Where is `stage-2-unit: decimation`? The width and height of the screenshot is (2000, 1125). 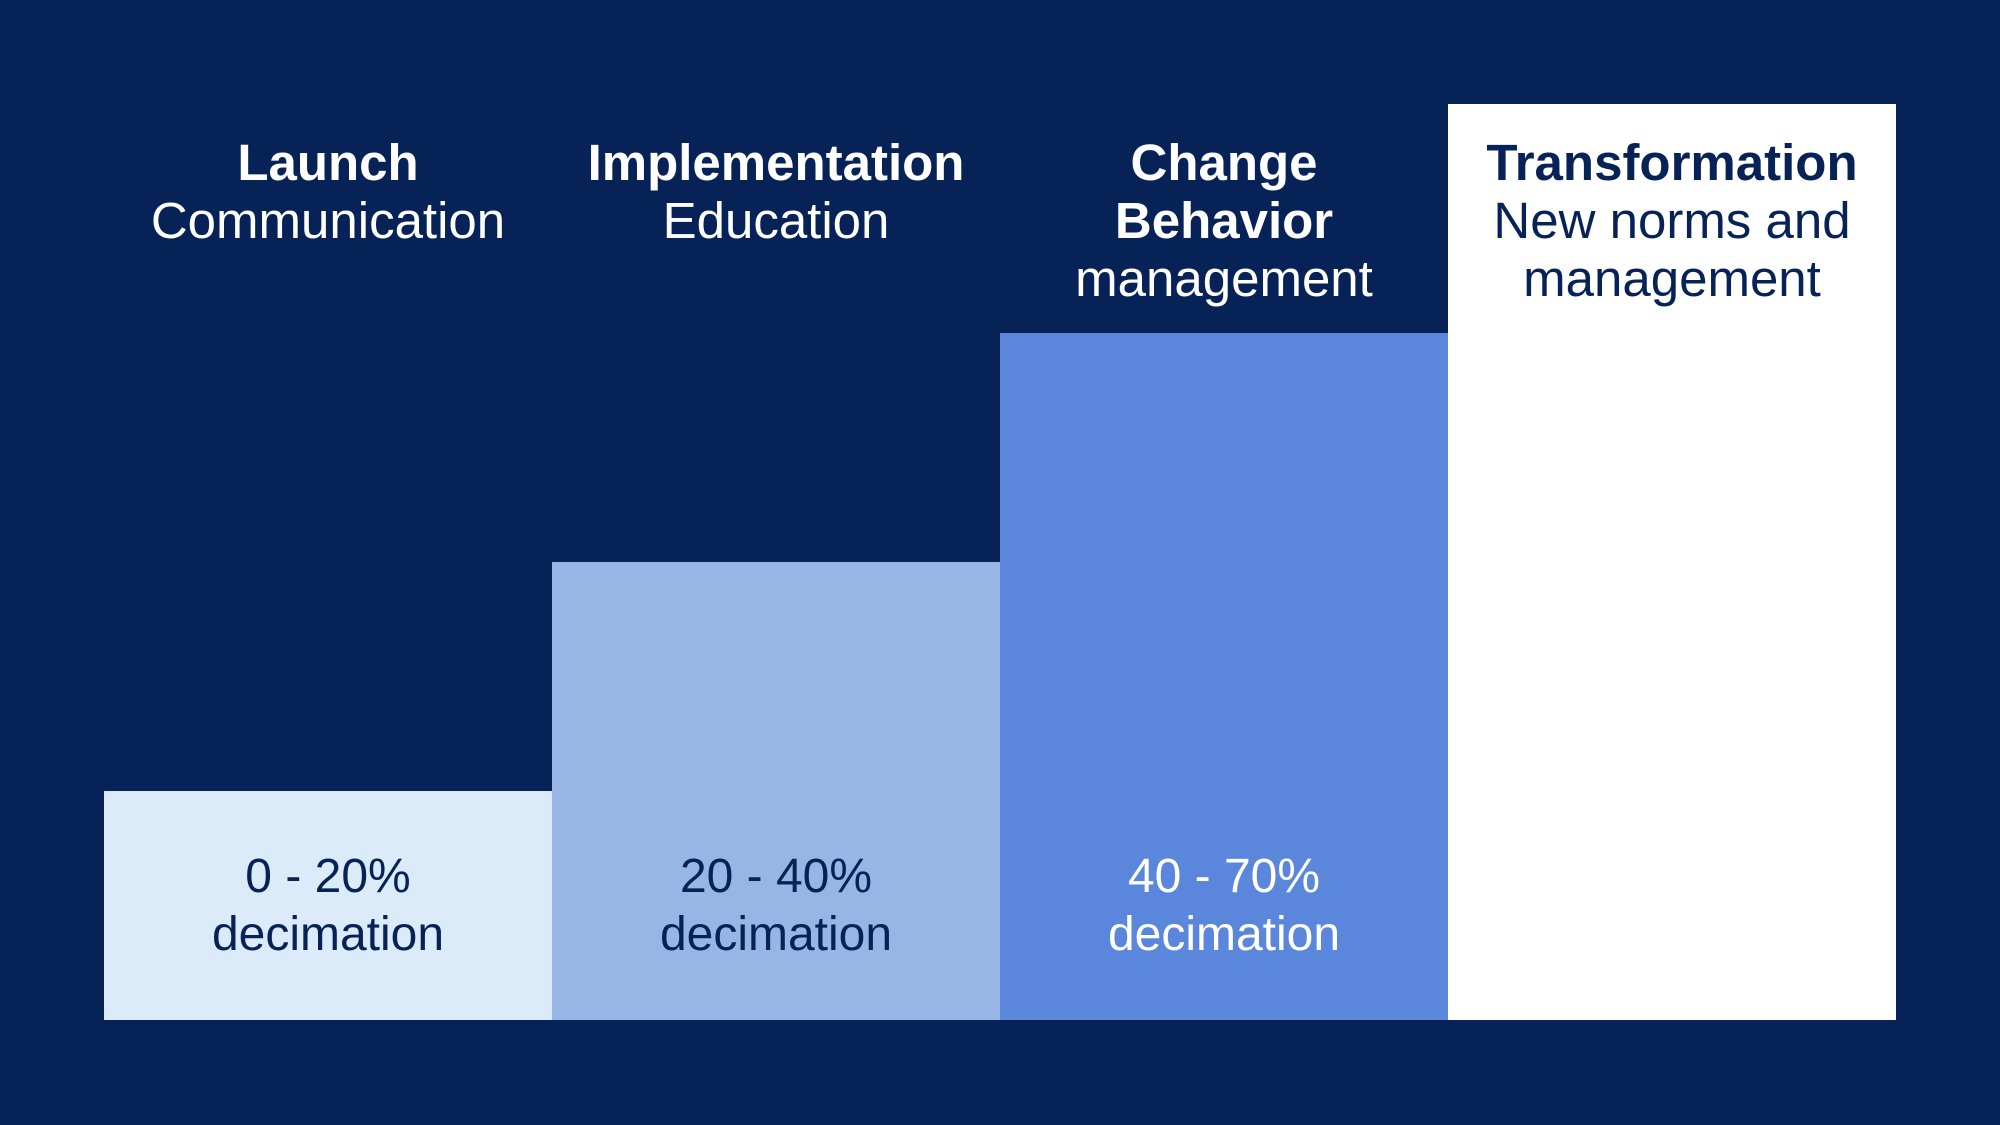
stage-2-unit: decimation is located at coordinates (776, 934).